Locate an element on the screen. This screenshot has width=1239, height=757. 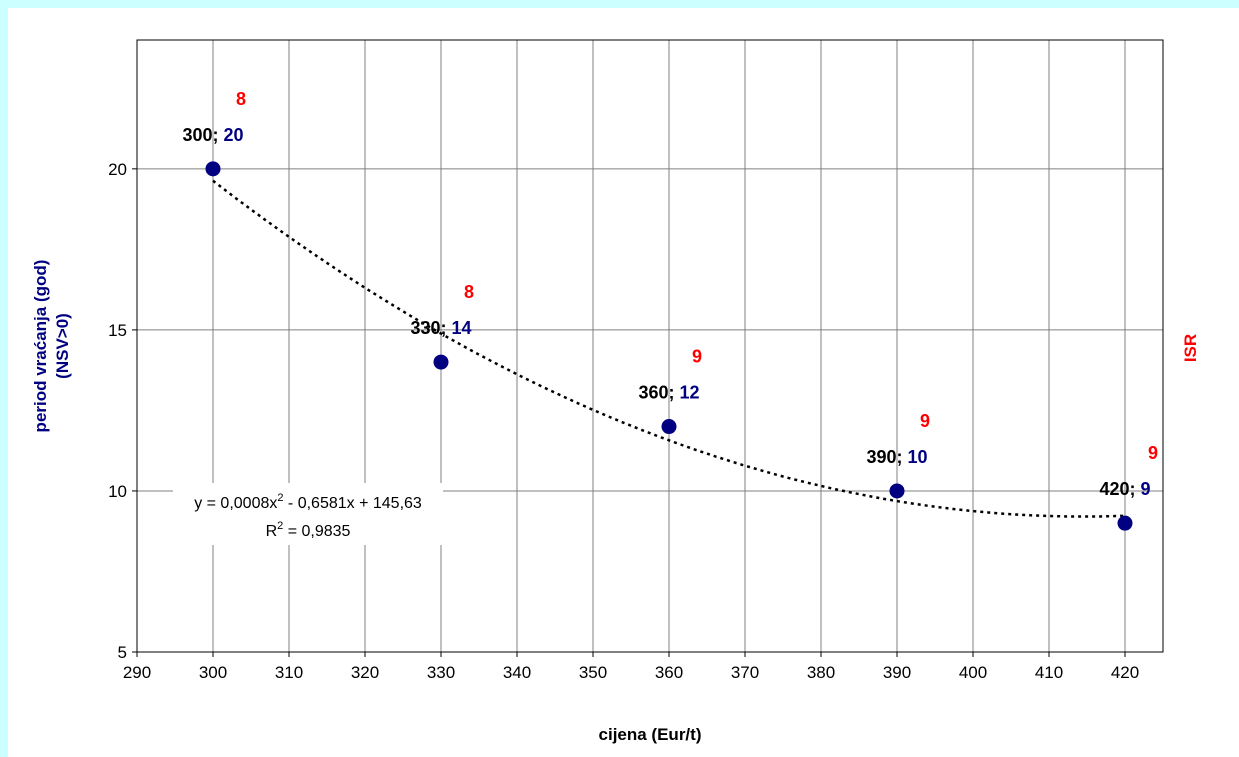
x-tick-label: 410 is located at coordinates (1049, 672).